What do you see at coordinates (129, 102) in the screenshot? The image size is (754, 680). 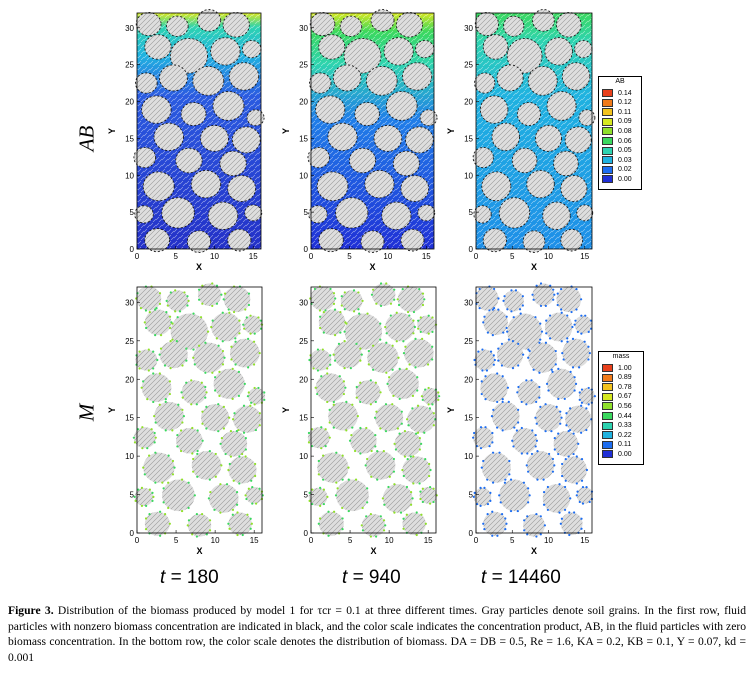 I see `y-tick-label: 20` at bounding box center [129, 102].